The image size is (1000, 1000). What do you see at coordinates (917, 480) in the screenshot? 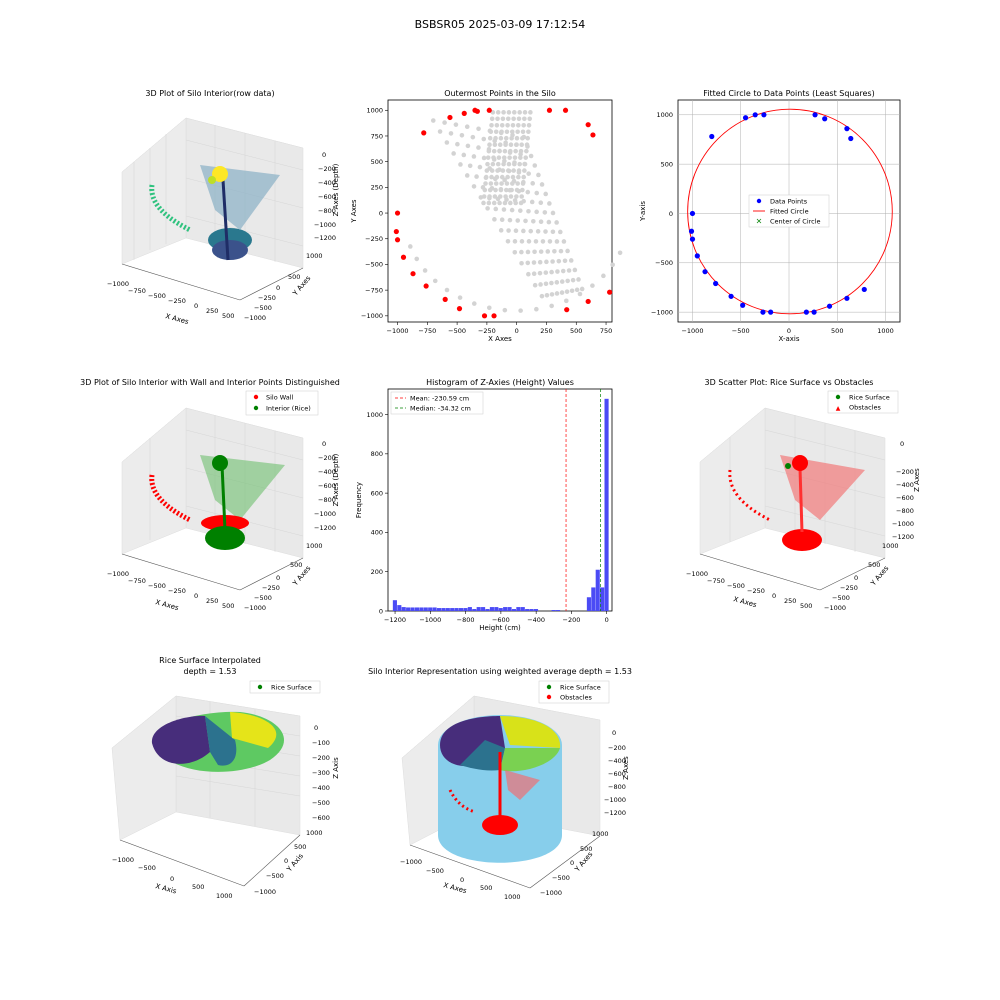
I see `z-axis-label: Z Axes` at bounding box center [917, 480].